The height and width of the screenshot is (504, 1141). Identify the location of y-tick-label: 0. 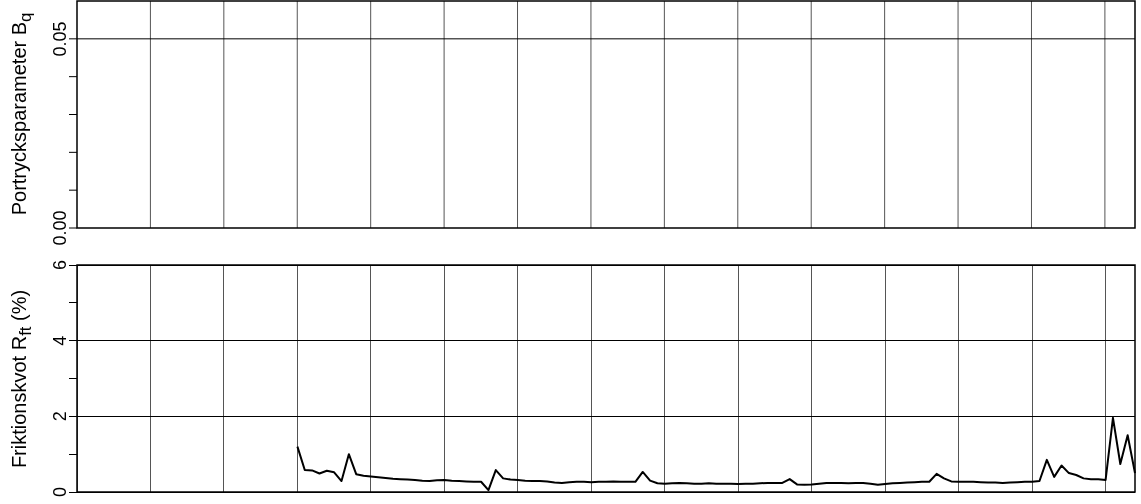
(60, 492).